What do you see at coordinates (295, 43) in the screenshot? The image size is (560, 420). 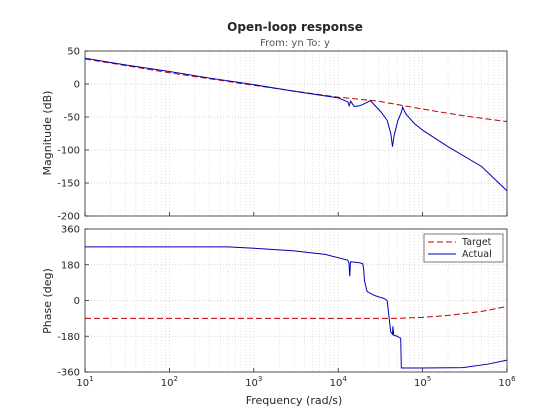 I see `chart-subtitle: From: yn To: y` at bounding box center [295, 43].